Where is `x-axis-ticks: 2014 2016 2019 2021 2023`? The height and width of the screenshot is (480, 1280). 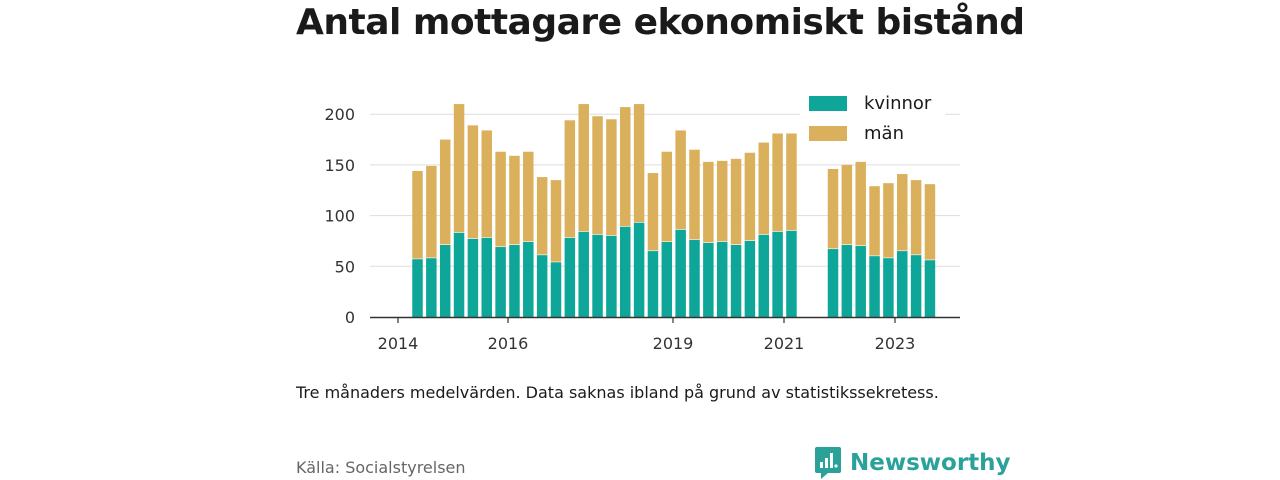
x-axis-ticks: 2014 2016 2019 2021 2023 is located at coordinates (647, 335).